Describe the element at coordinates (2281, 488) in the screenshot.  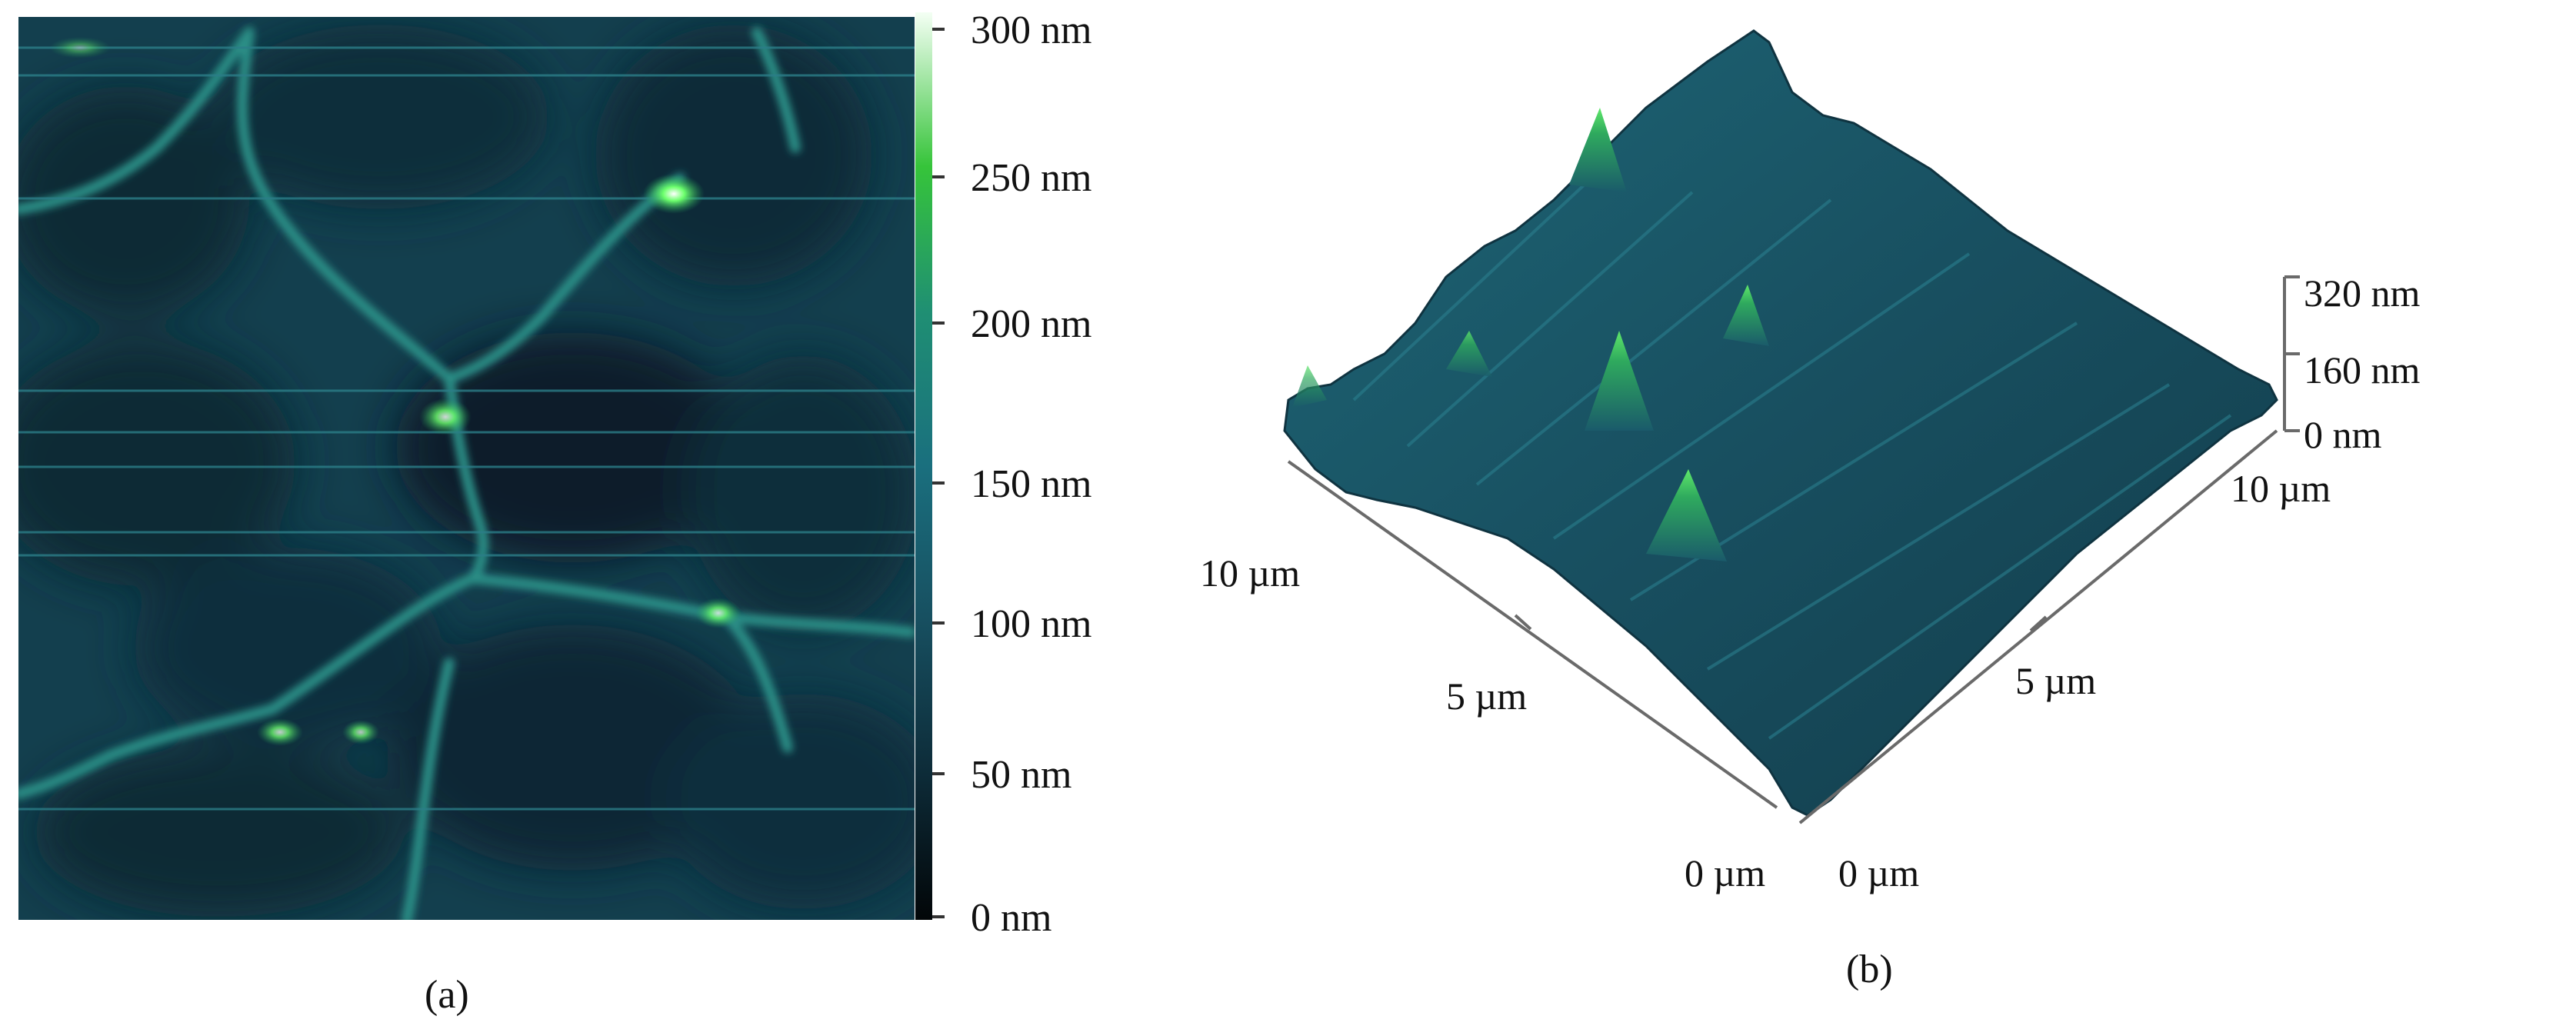
I see `right-axis-label: 10 µm` at that location.